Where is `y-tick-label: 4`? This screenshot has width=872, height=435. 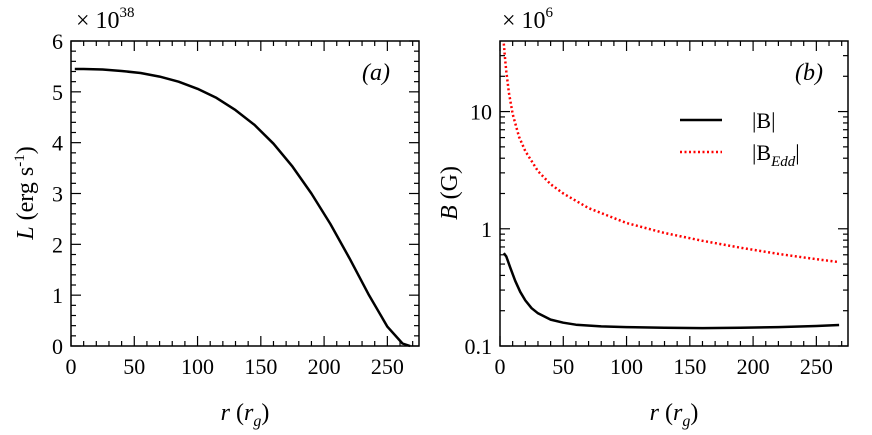
y-tick-label: 4 is located at coordinates (57, 143).